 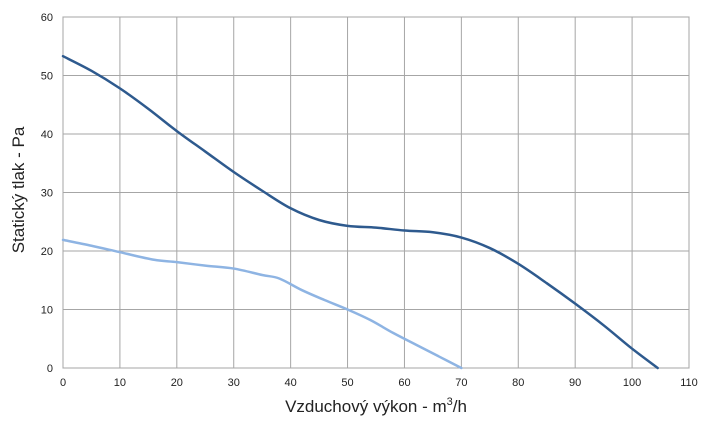 What do you see at coordinates (120, 383) in the screenshot?
I see `x-tick-label: 10` at bounding box center [120, 383].